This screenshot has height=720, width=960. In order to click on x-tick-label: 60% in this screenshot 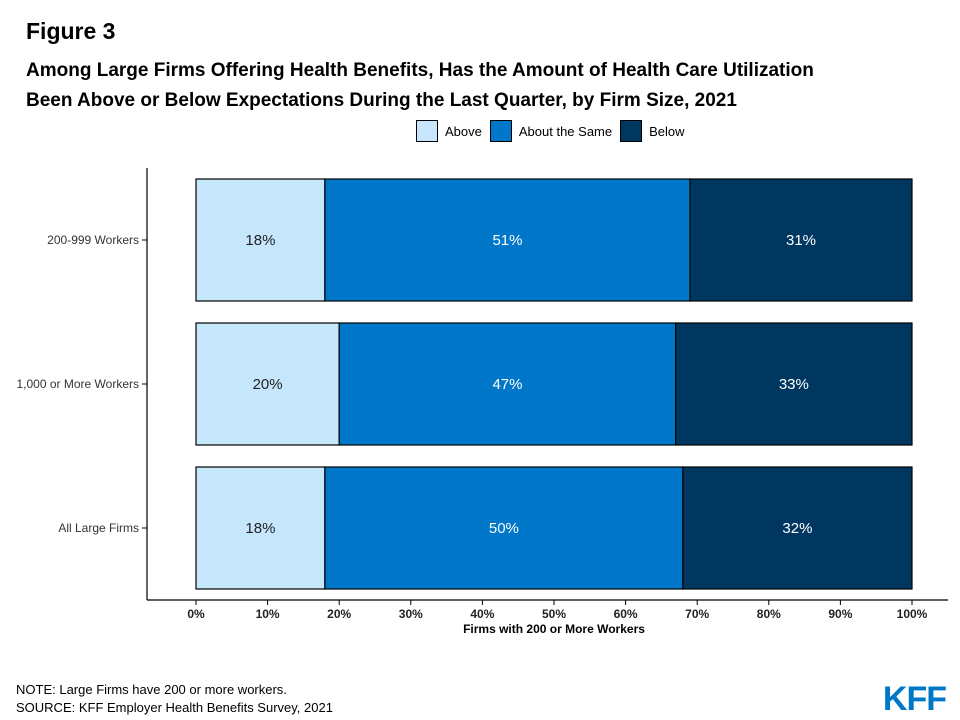, I will do `click(626, 614)`.